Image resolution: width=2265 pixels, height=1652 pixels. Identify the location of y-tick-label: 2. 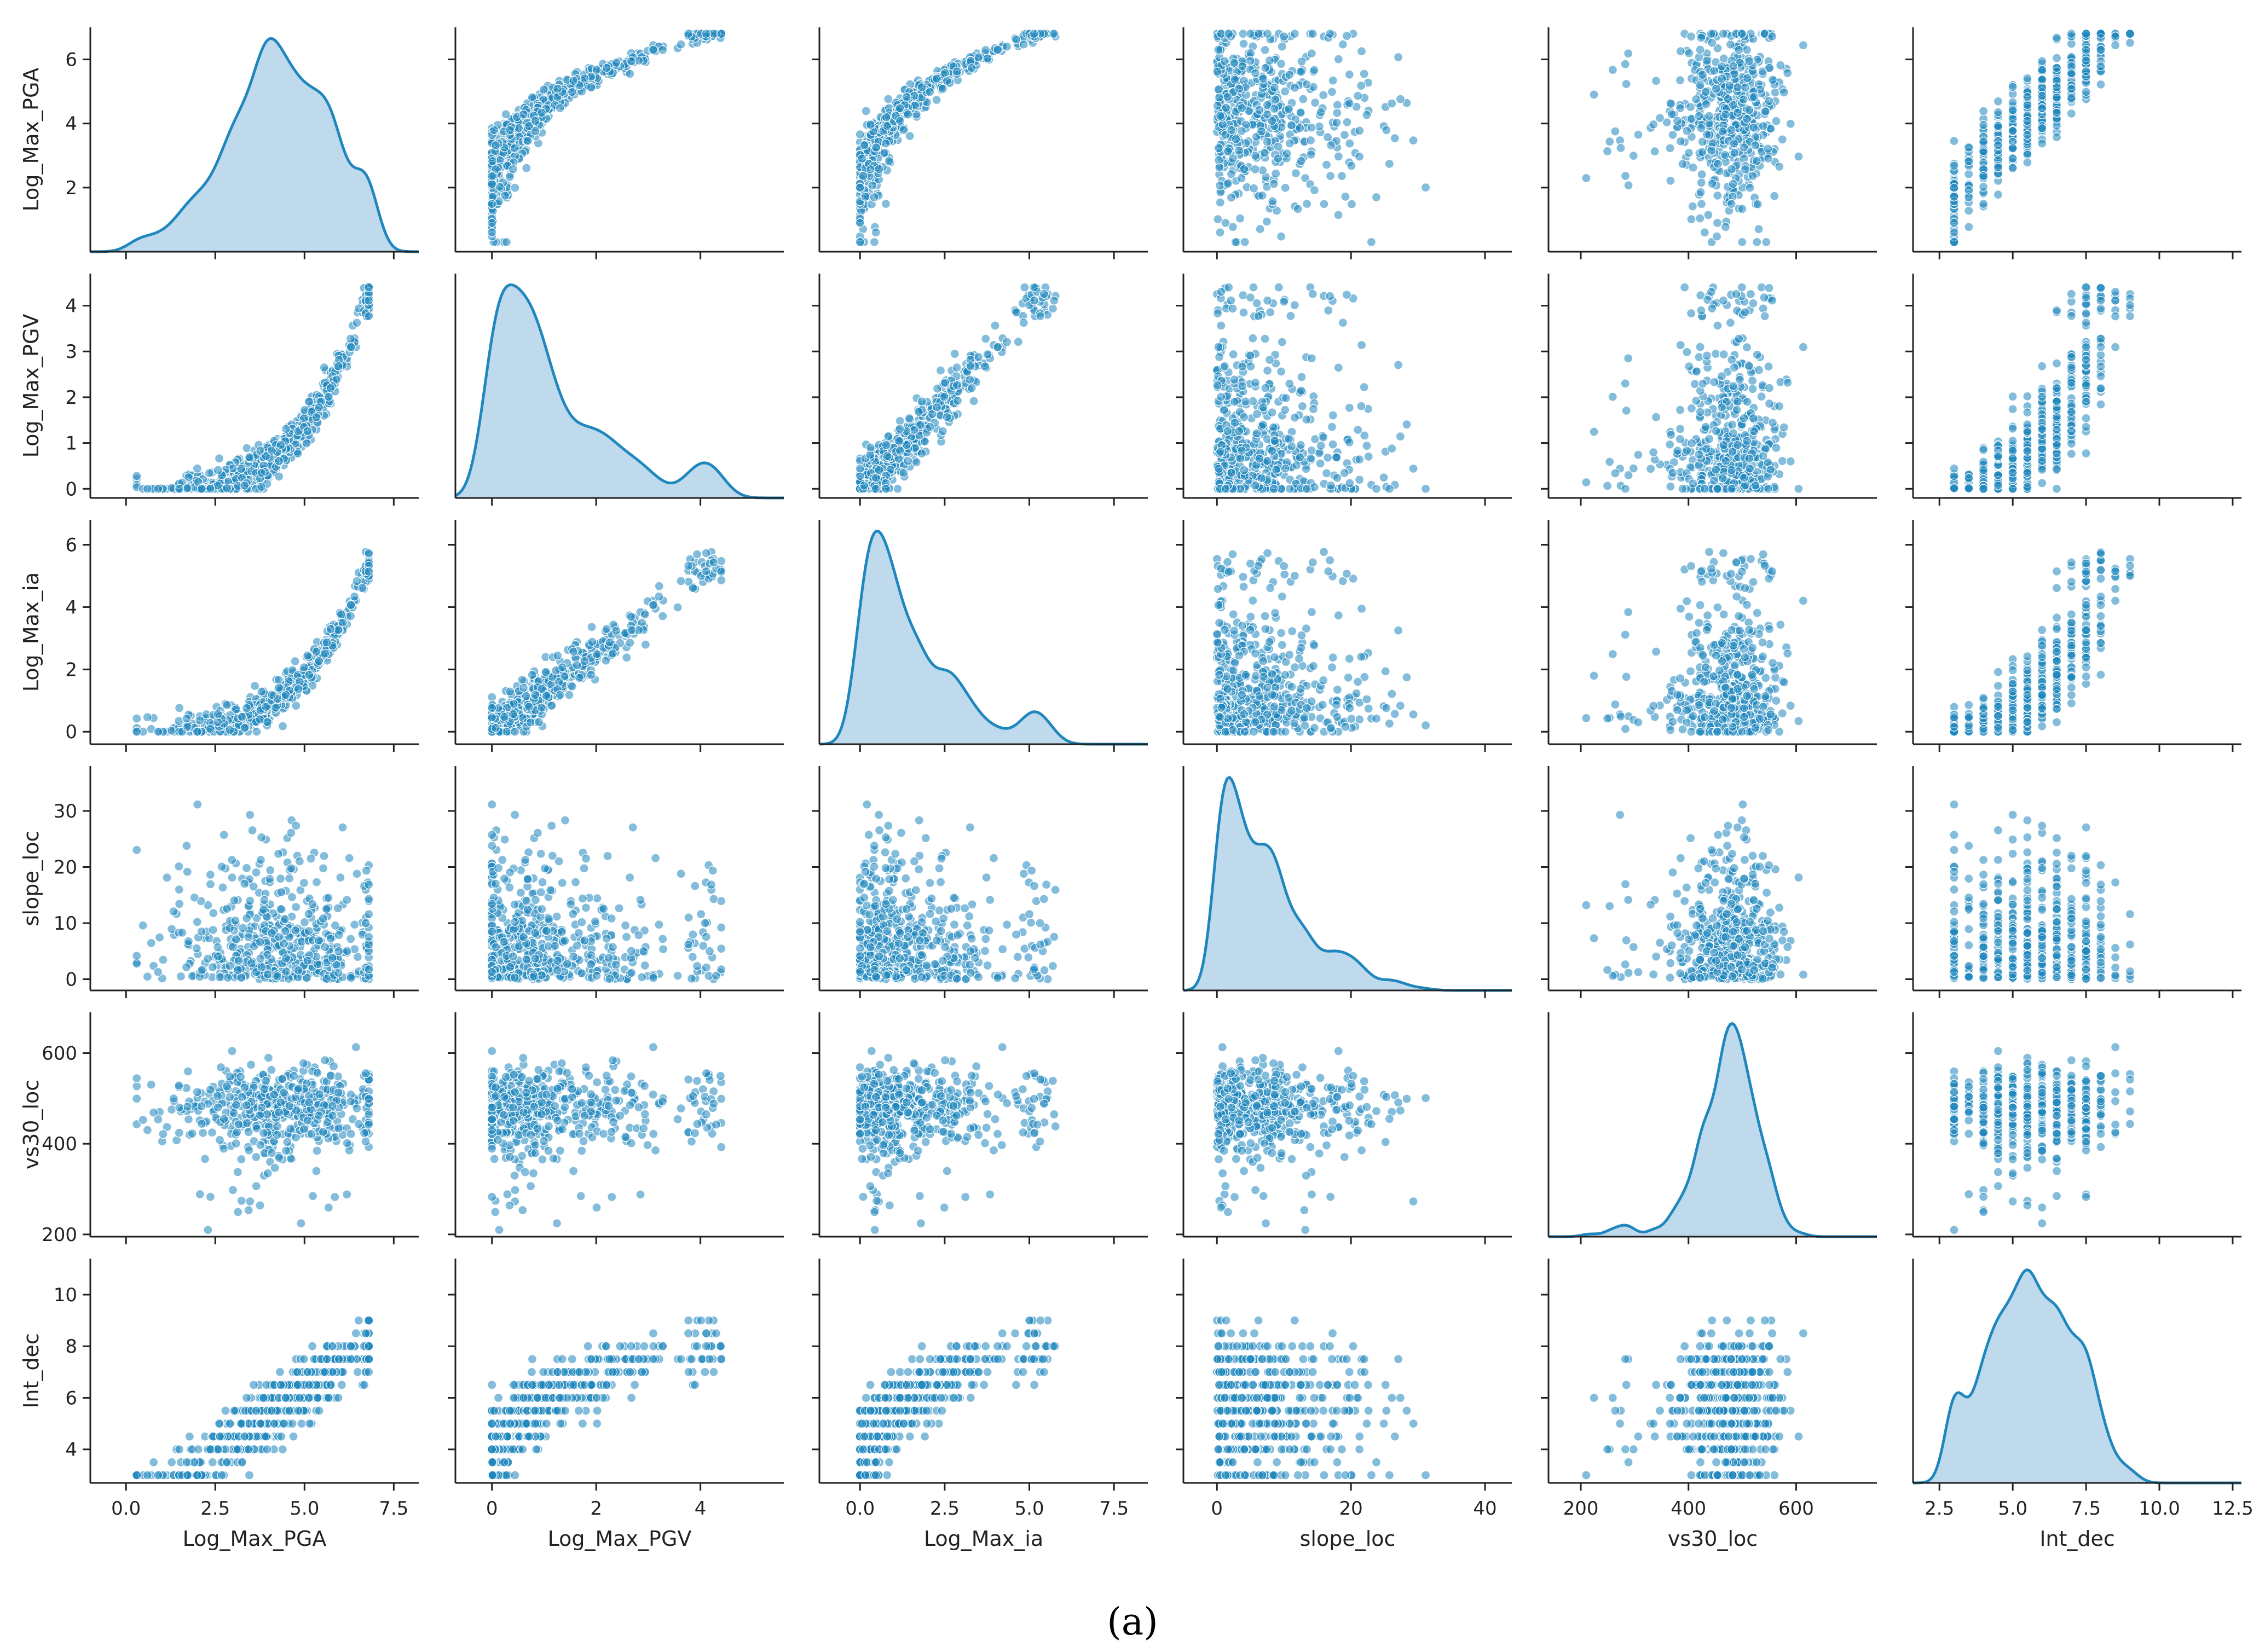
(71, 398).